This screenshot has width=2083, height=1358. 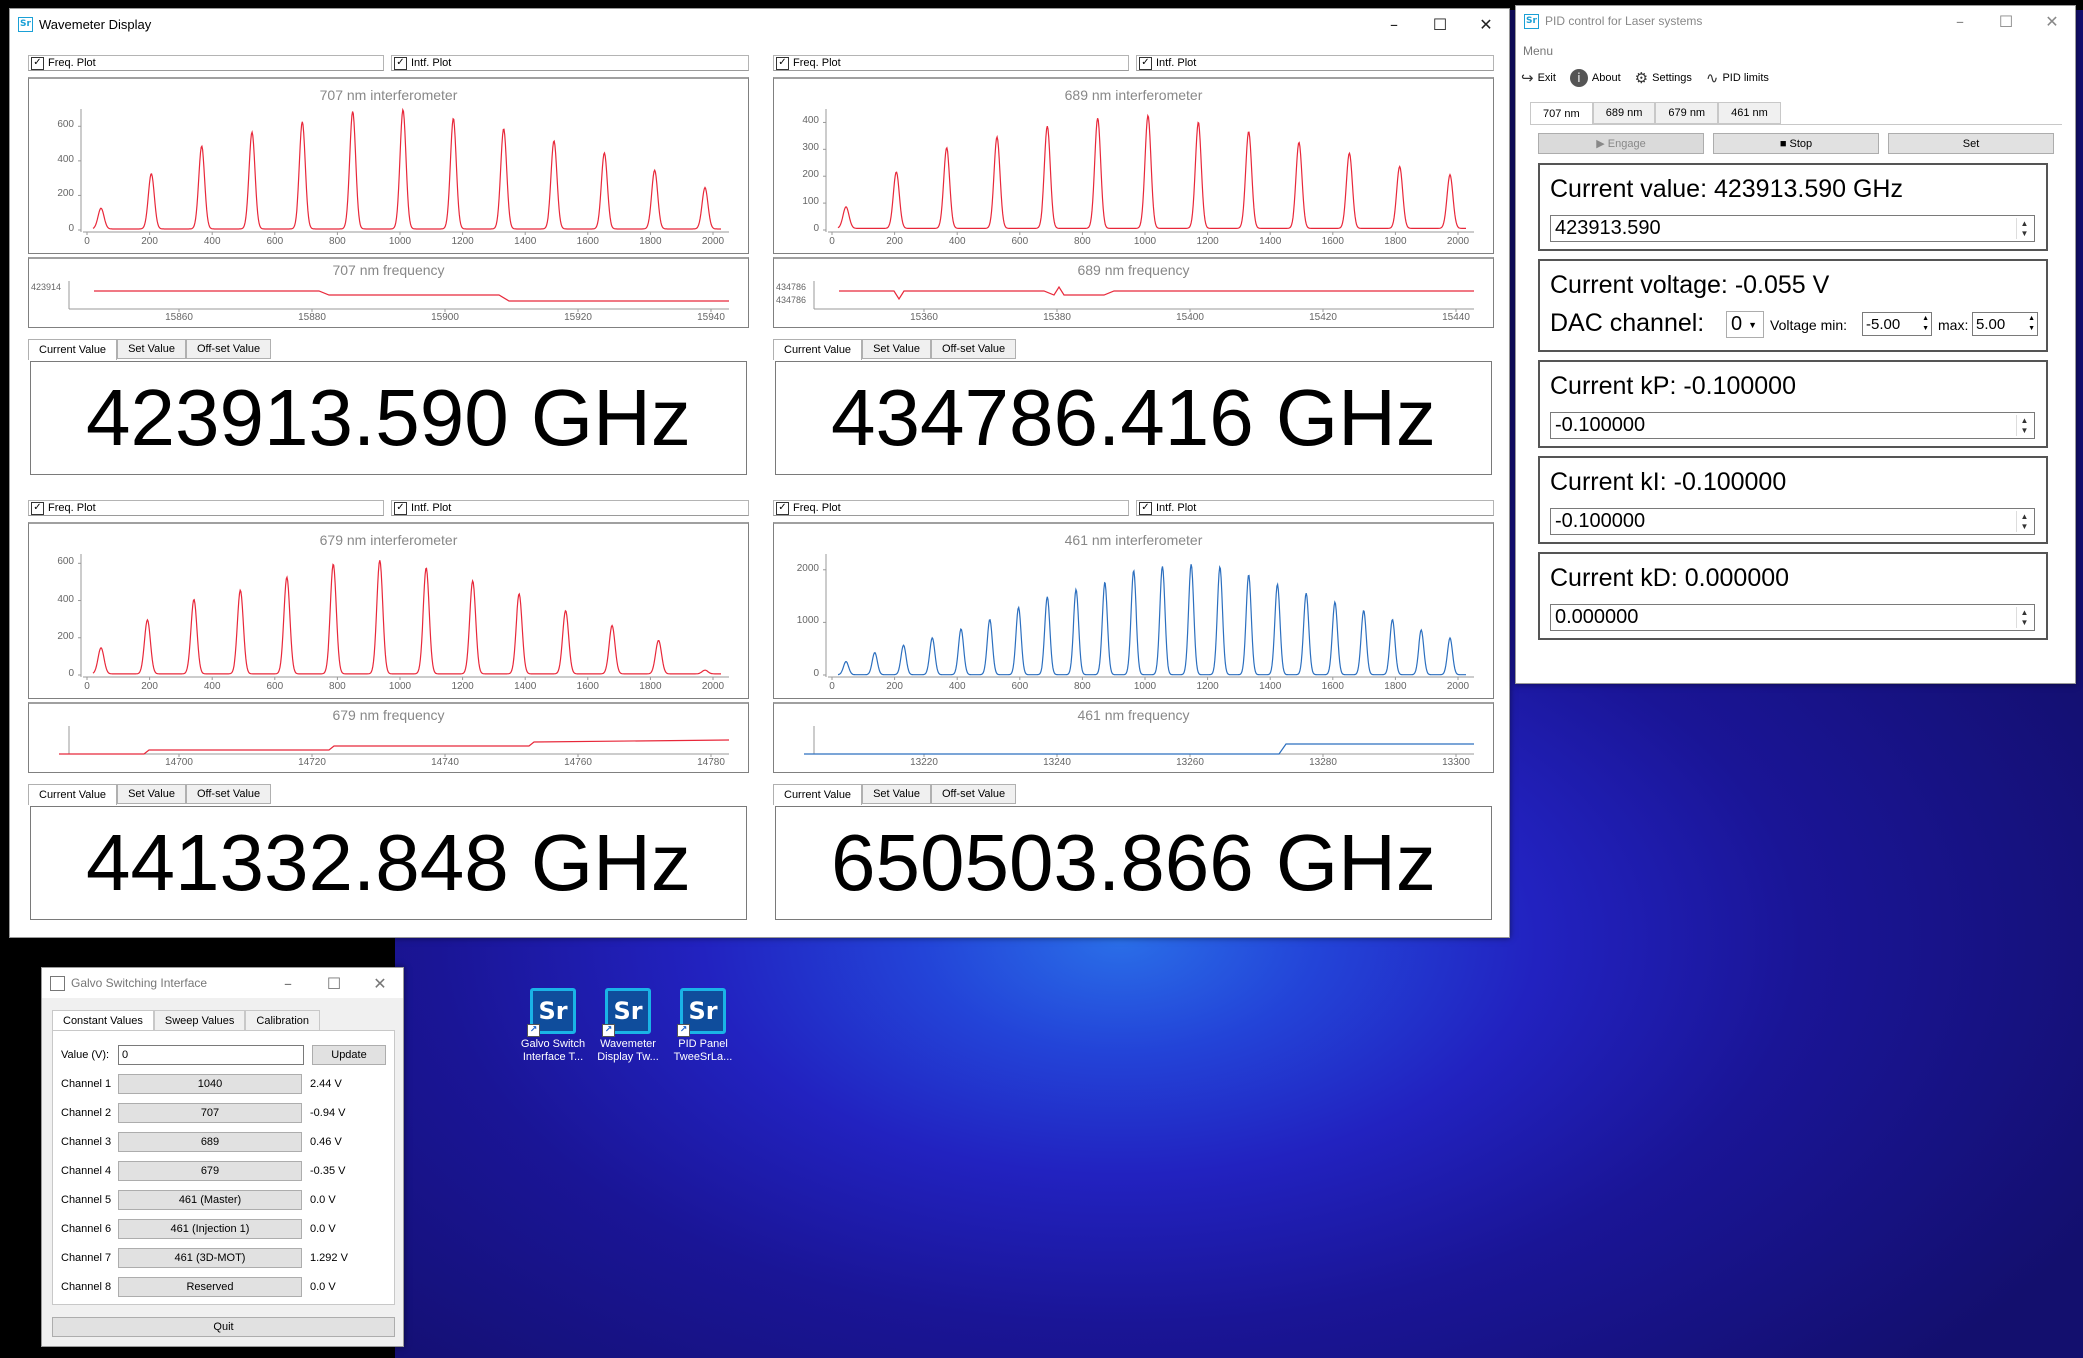 I want to click on window-title: Wavemeter Display, so click(x=95, y=24).